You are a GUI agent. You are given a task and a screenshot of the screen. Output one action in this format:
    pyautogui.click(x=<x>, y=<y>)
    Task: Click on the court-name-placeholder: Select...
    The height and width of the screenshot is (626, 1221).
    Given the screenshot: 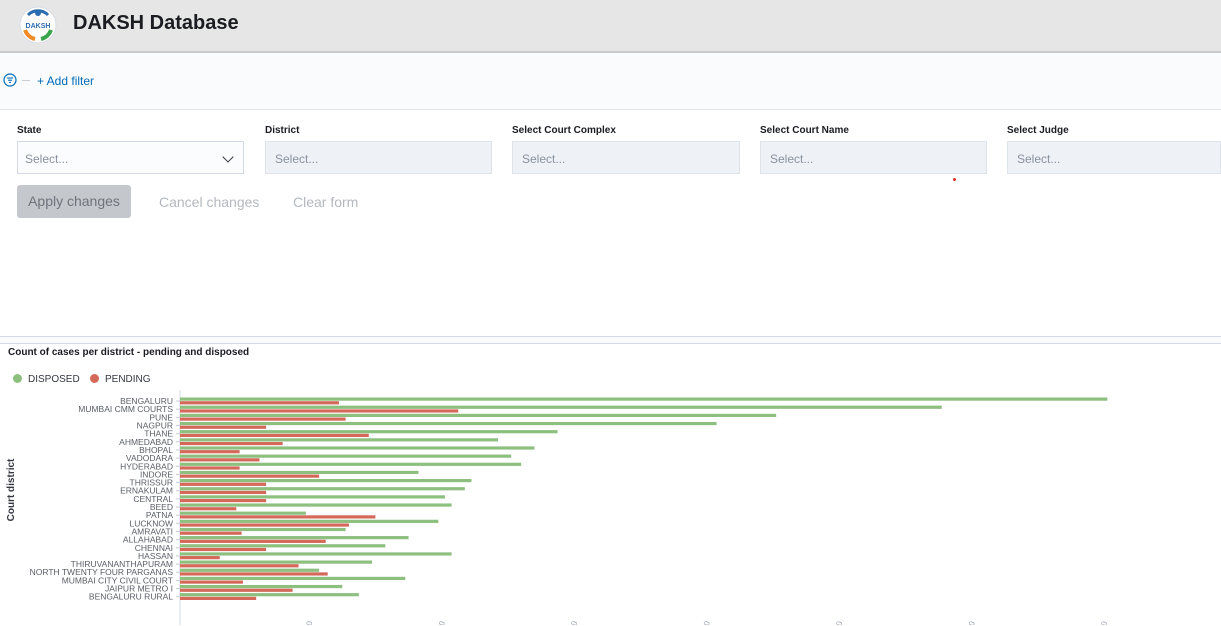 What is the action you would take?
    pyautogui.click(x=792, y=159)
    